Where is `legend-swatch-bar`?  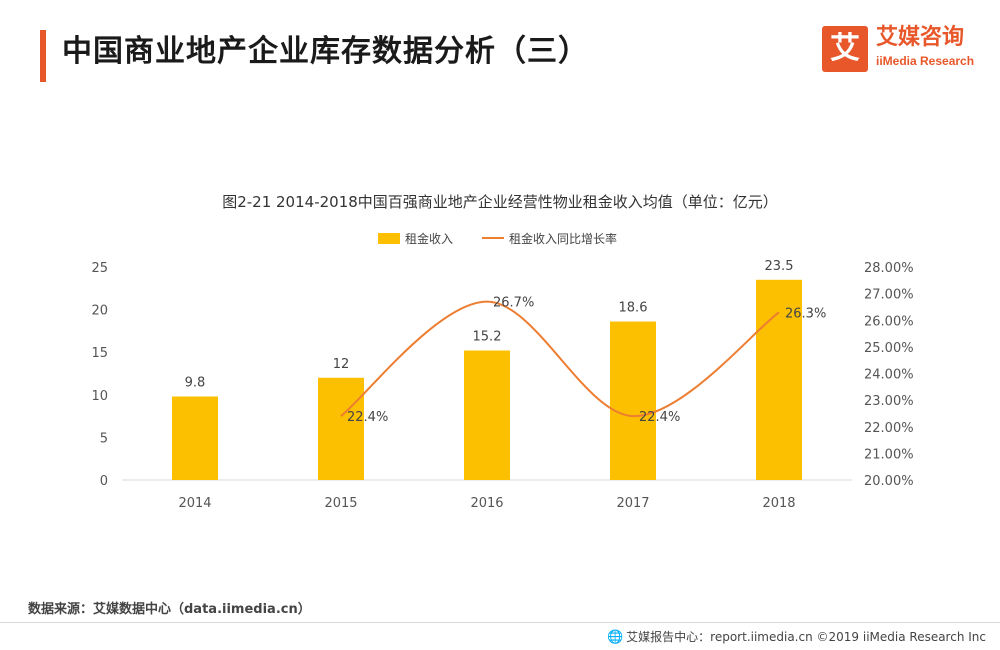
legend-swatch-bar is located at coordinates (389, 238).